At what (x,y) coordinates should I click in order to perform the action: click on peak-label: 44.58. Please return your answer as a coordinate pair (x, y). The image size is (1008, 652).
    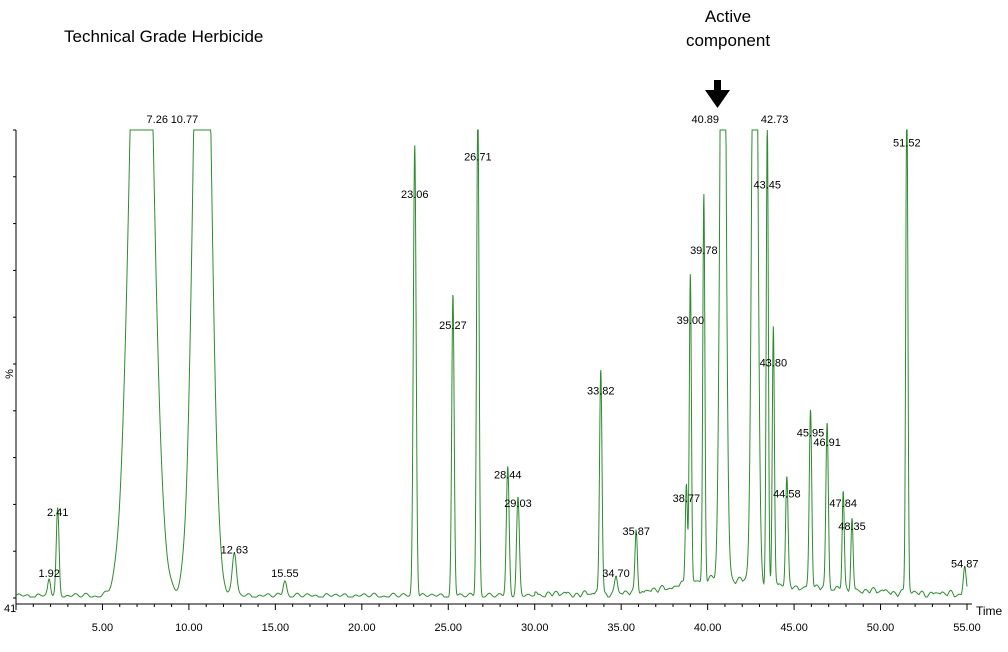
    Looking at the image, I should click on (787, 494).